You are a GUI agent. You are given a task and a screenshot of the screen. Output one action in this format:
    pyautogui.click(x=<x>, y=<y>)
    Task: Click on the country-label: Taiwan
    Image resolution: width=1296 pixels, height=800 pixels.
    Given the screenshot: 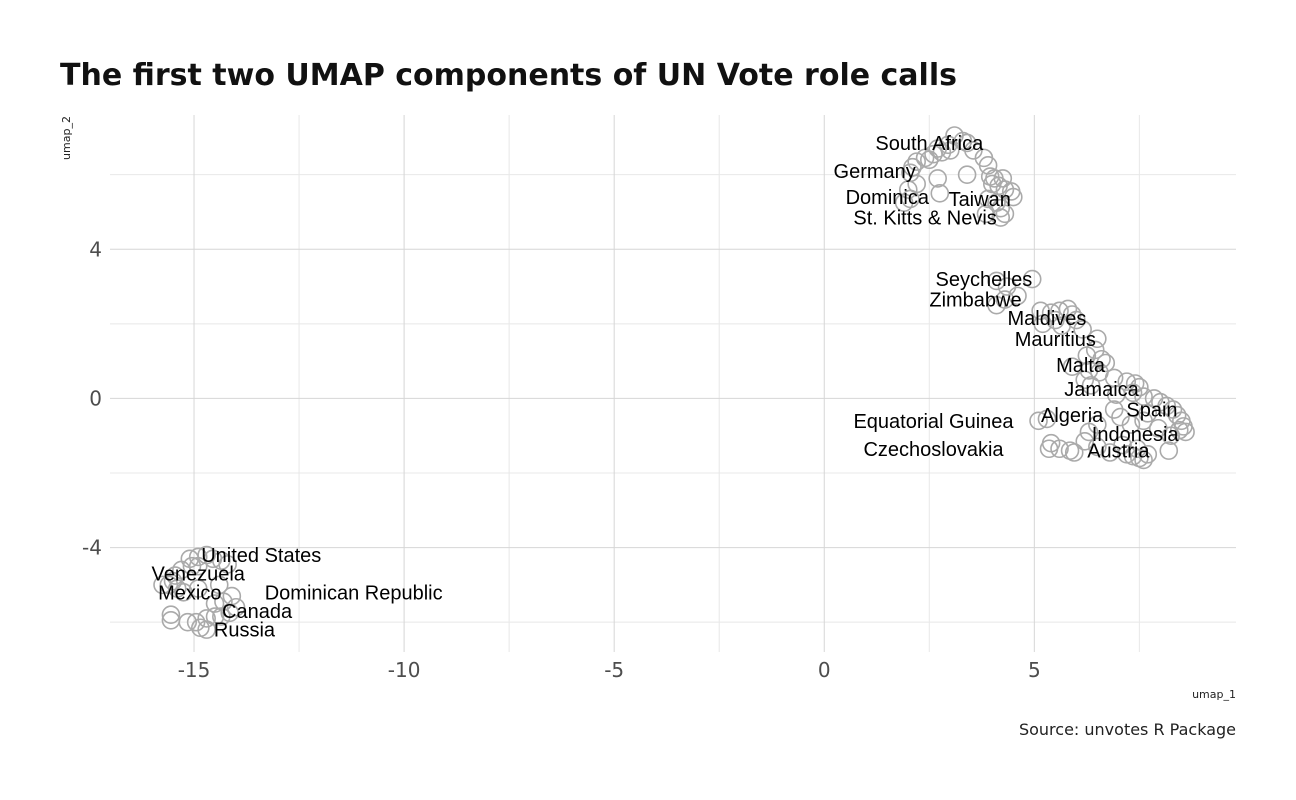 What is the action you would take?
    pyautogui.click(x=980, y=200)
    